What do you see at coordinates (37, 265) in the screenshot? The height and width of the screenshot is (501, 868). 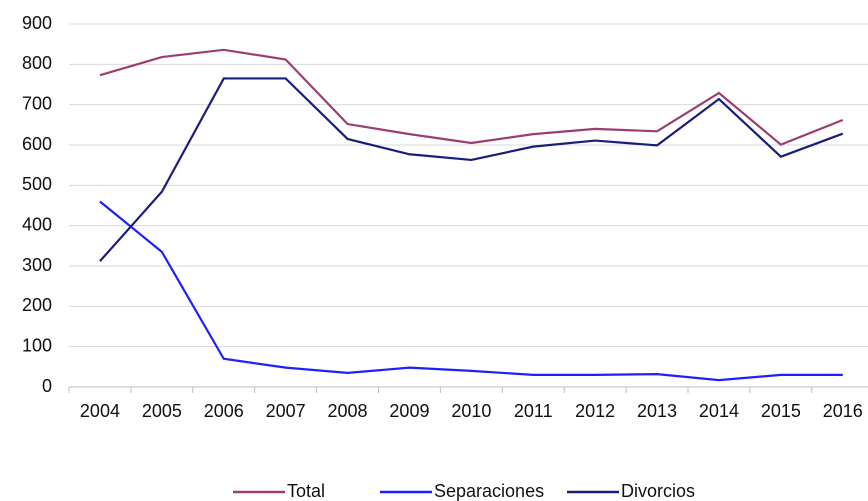 I see `y-tick-label: 300` at bounding box center [37, 265].